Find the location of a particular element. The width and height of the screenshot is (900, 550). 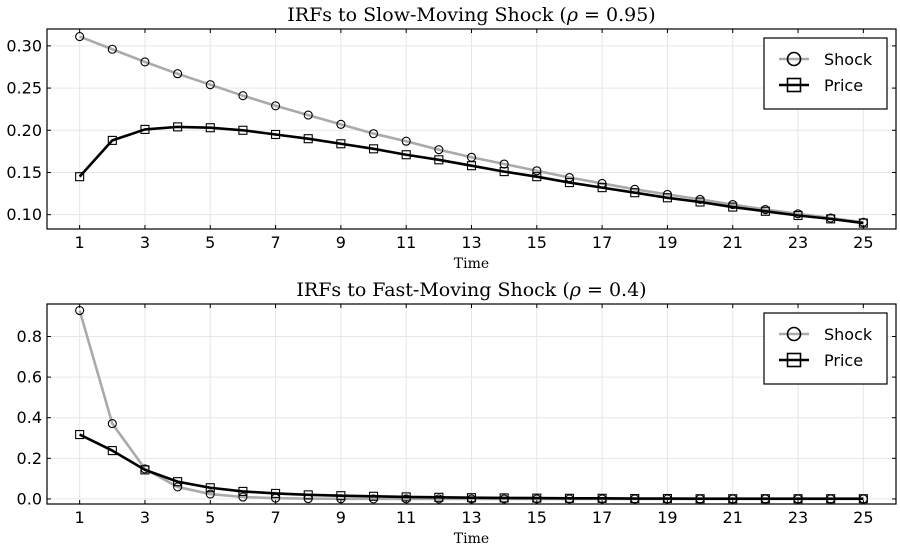

y-tick-label: 0.2 is located at coordinates (29, 458).